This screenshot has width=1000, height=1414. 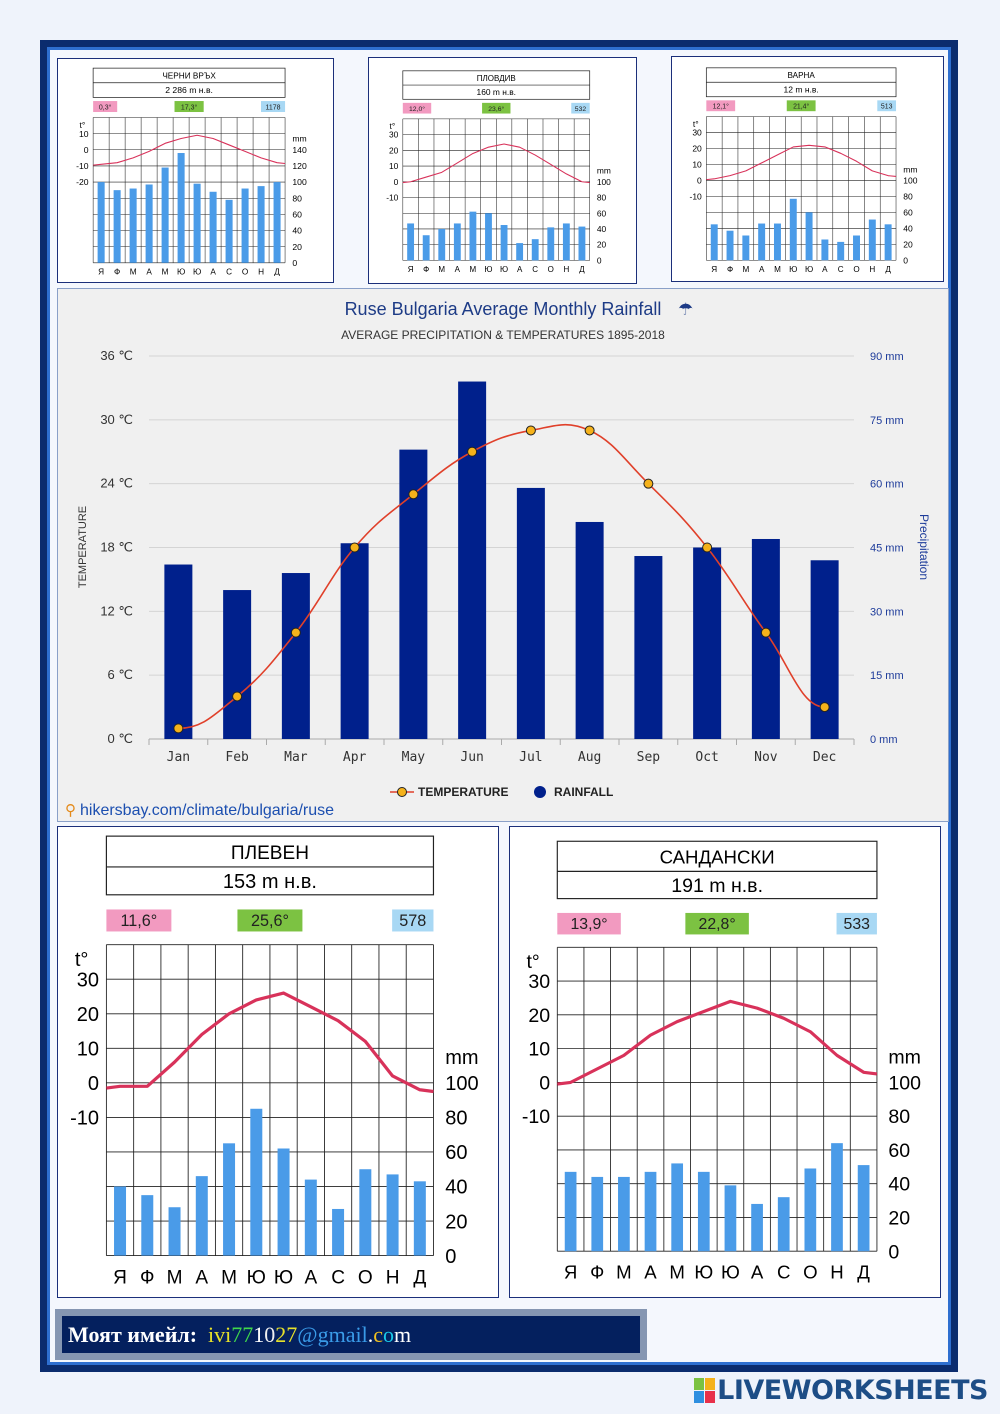 I want to click on month-label: Я, so click(x=570, y=1271).